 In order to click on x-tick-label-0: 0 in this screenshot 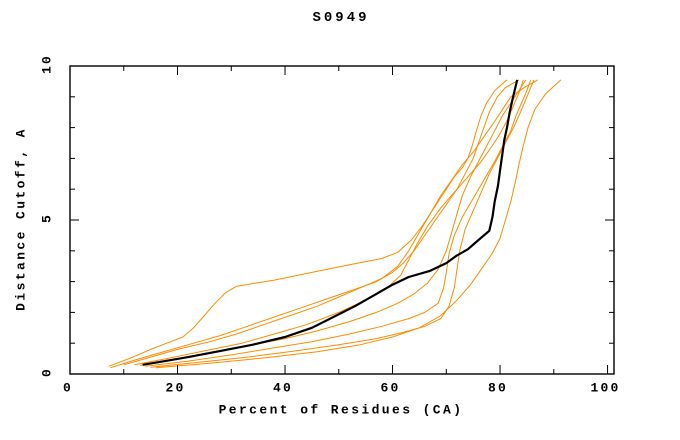, I will do `click(68, 388)`.